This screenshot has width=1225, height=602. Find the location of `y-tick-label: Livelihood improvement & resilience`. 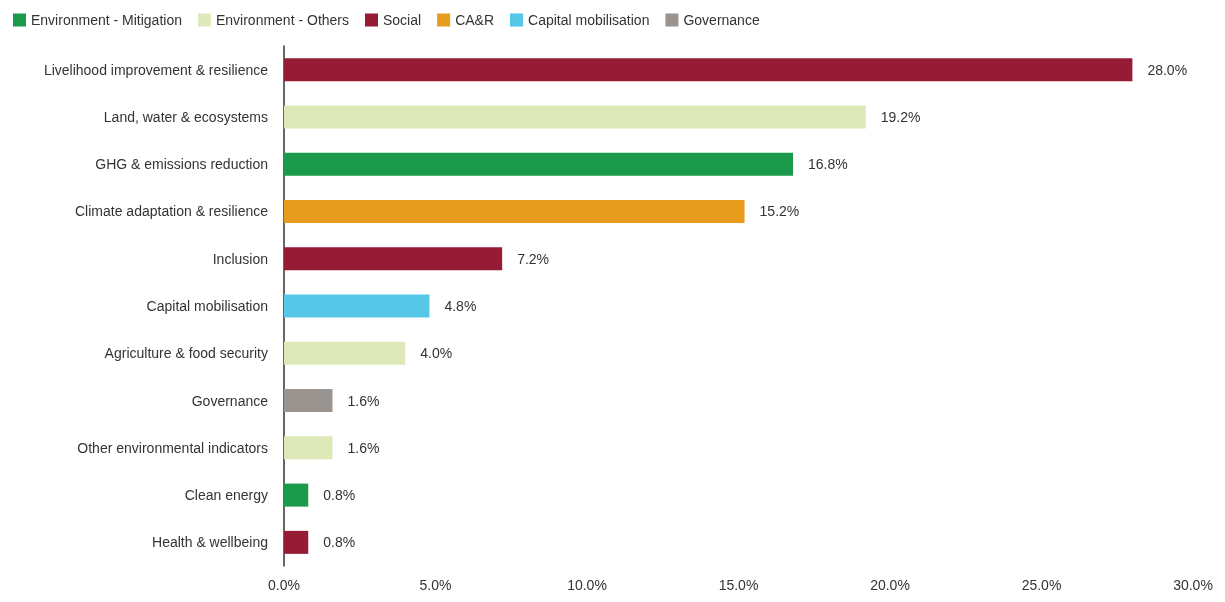

y-tick-label: Livelihood improvement & resilience is located at coordinates (156, 69).